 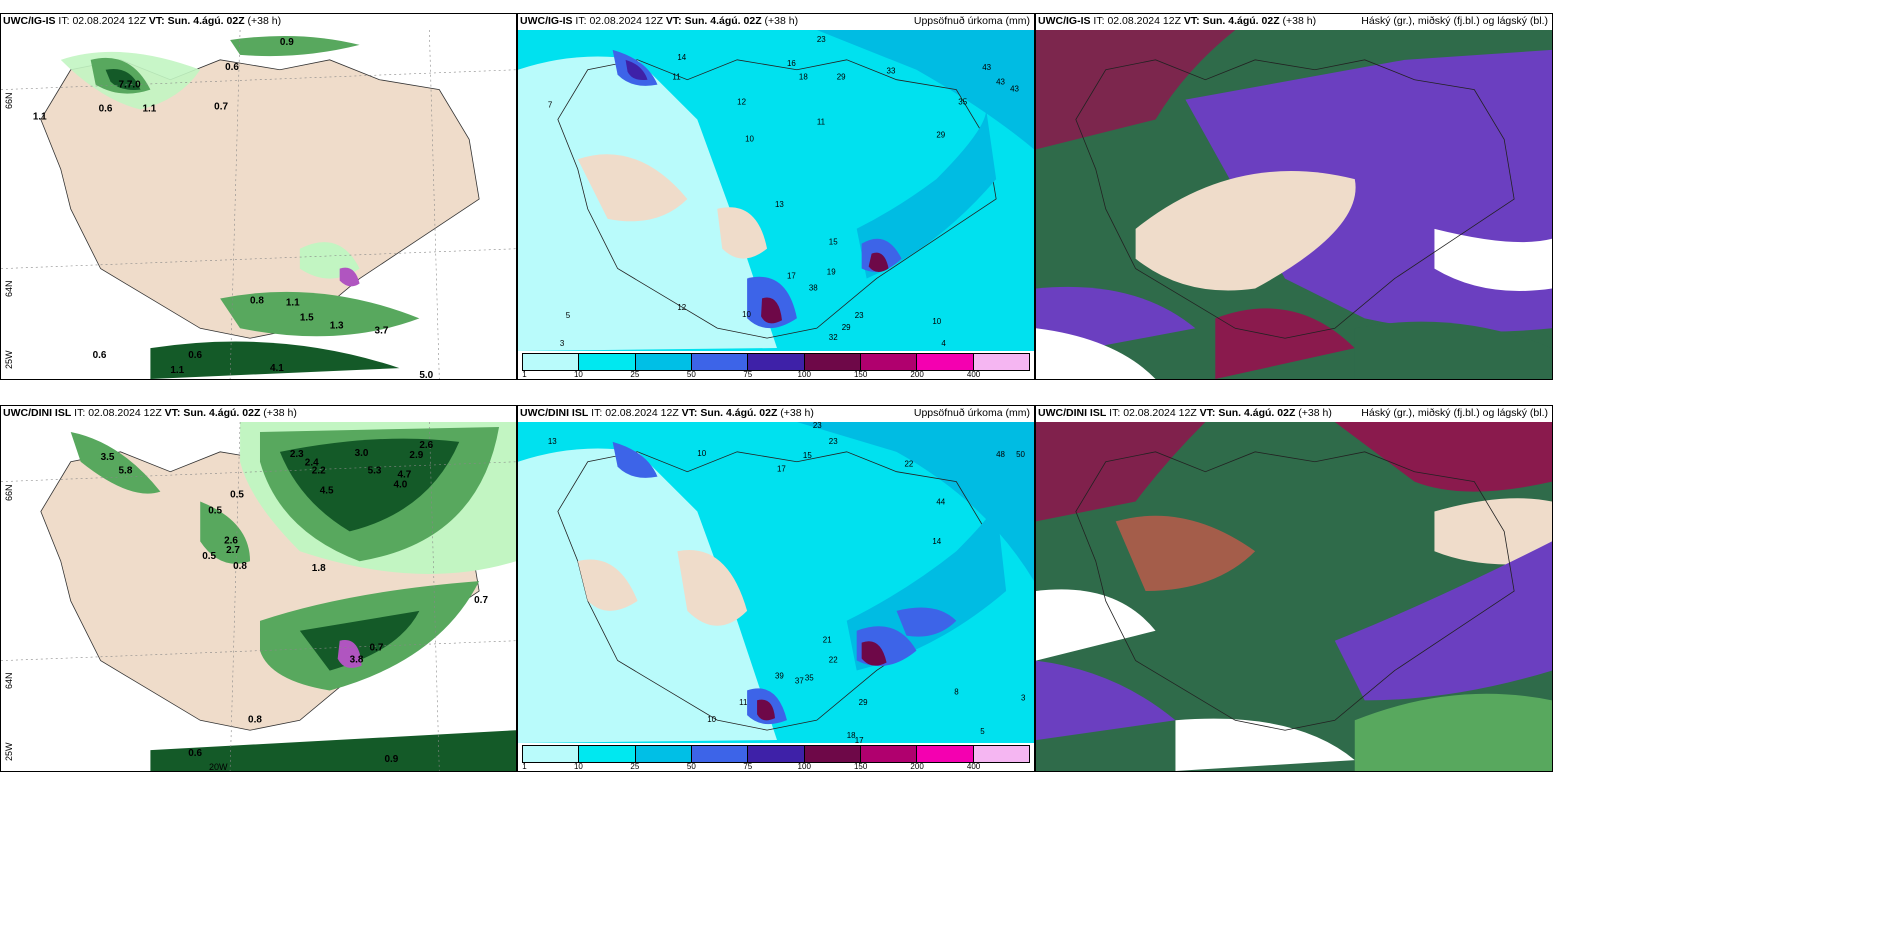 I want to click on value-label: 5.3, so click(x=375, y=471).